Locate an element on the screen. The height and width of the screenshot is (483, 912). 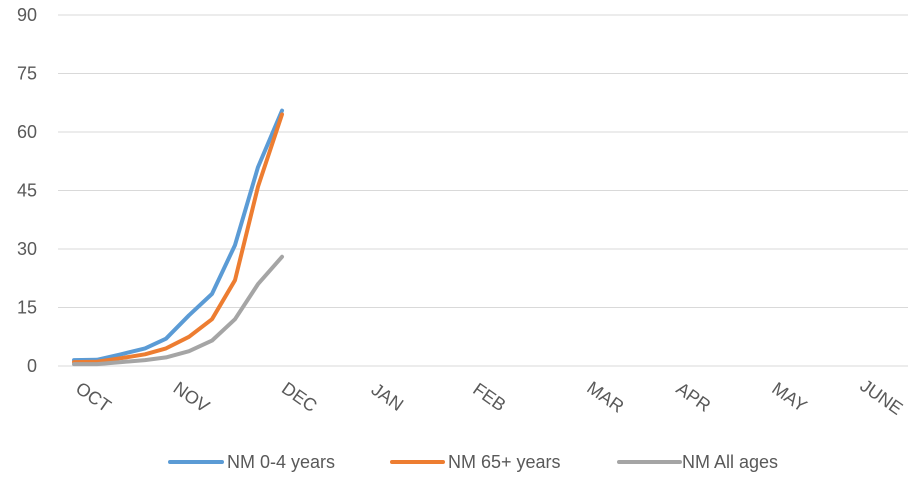
legend-label: NM 65+ years is located at coordinates (504, 462).